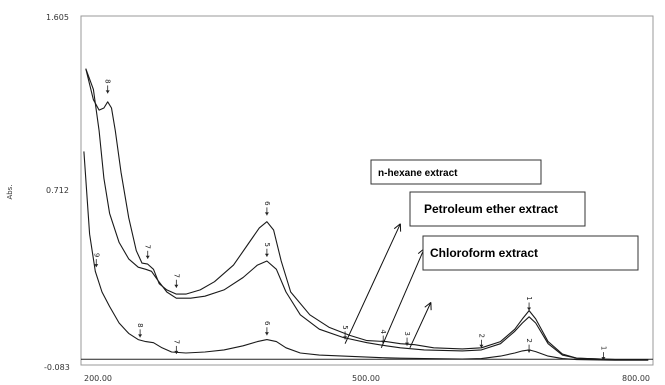 The height and width of the screenshot is (385, 665). I want to click on peak-marker: 9, so click(96, 260).